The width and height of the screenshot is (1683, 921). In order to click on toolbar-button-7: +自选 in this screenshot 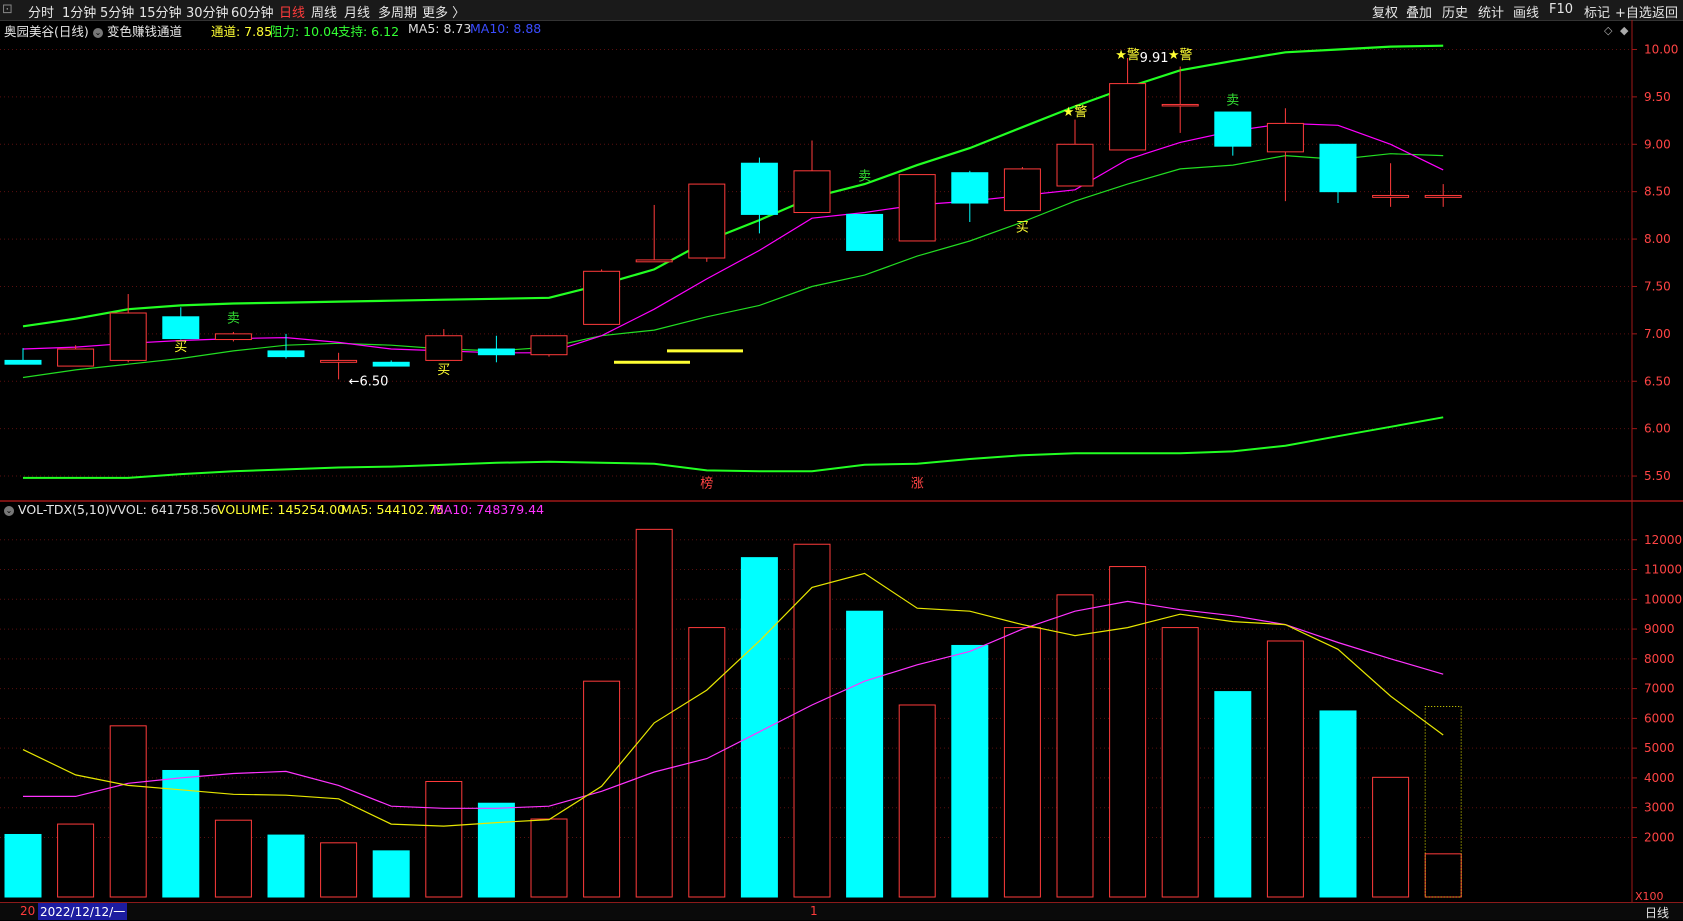, I will do `click(1633, 13)`.